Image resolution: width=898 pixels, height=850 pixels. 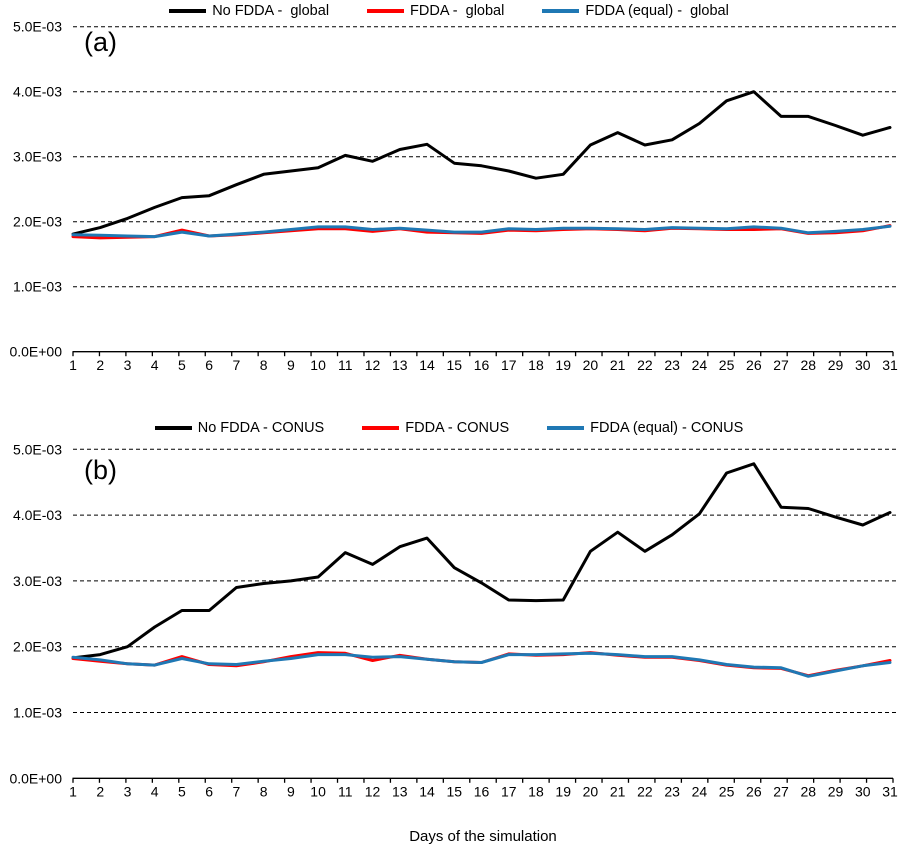 I want to click on legend-label: FDDA (equal) - CONUS, so click(x=667, y=428).